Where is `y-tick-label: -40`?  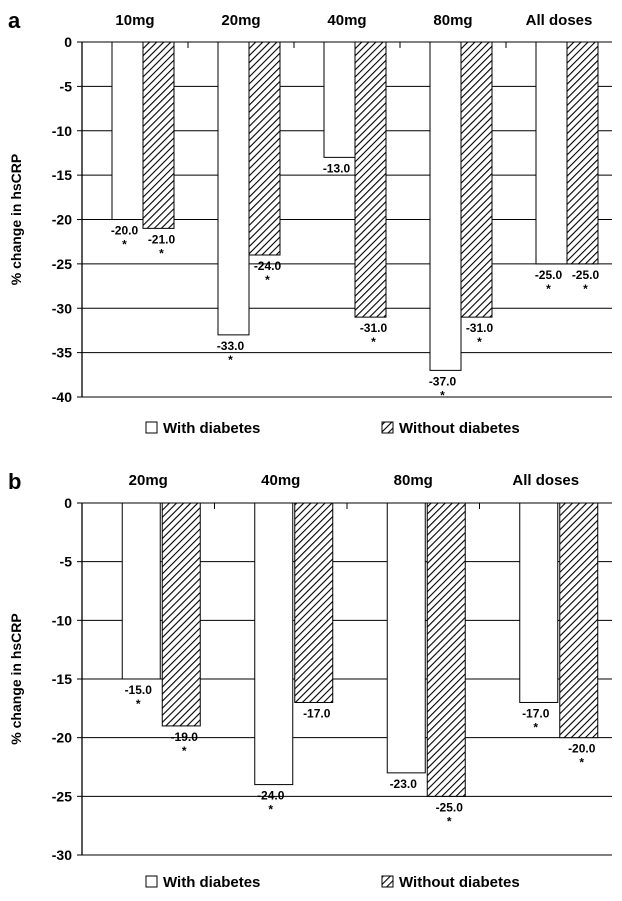 y-tick-label: -40 is located at coordinates (62, 397).